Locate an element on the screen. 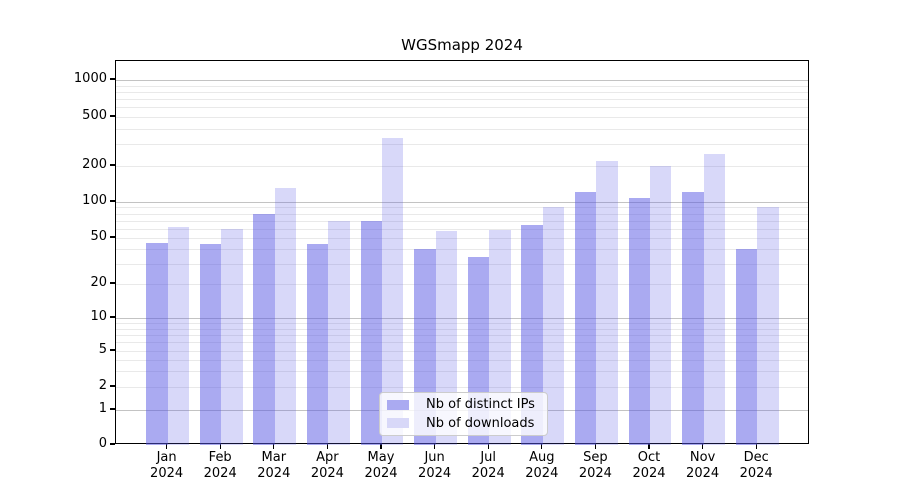 The width and height of the screenshot is (900, 500). bar-downloads-oct is located at coordinates (661, 305).